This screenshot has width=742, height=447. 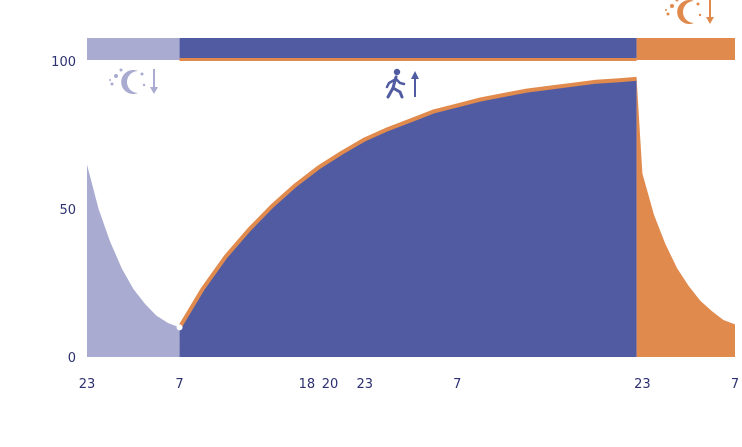 What do you see at coordinates (409, 384) in the screenshot?
I see `x-axis: 23 7 18 20 23 7 23 7` at bounding box center [409, 384].